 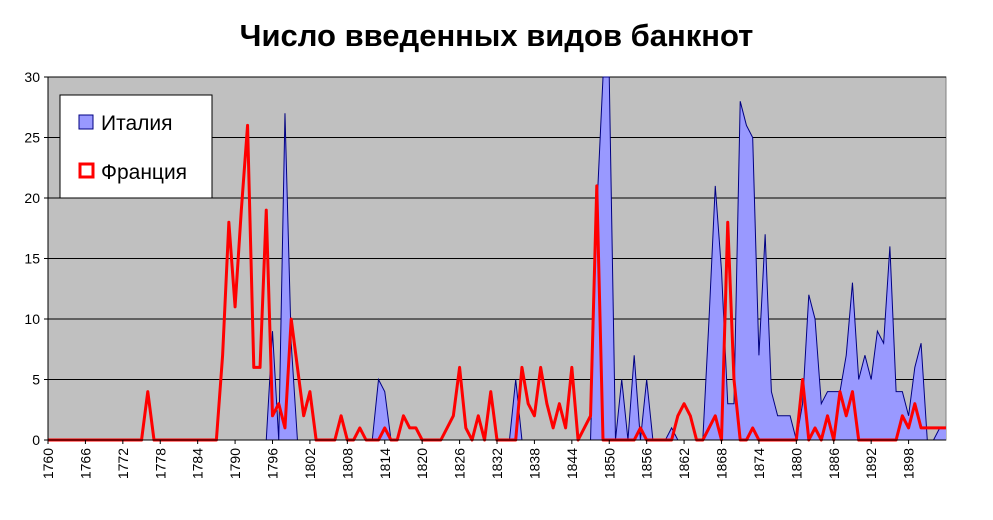 What do you see at coordinates (347, 463) in the screenshot?
I see `x-tick-label: 1808` at bounding box center [347, 463].